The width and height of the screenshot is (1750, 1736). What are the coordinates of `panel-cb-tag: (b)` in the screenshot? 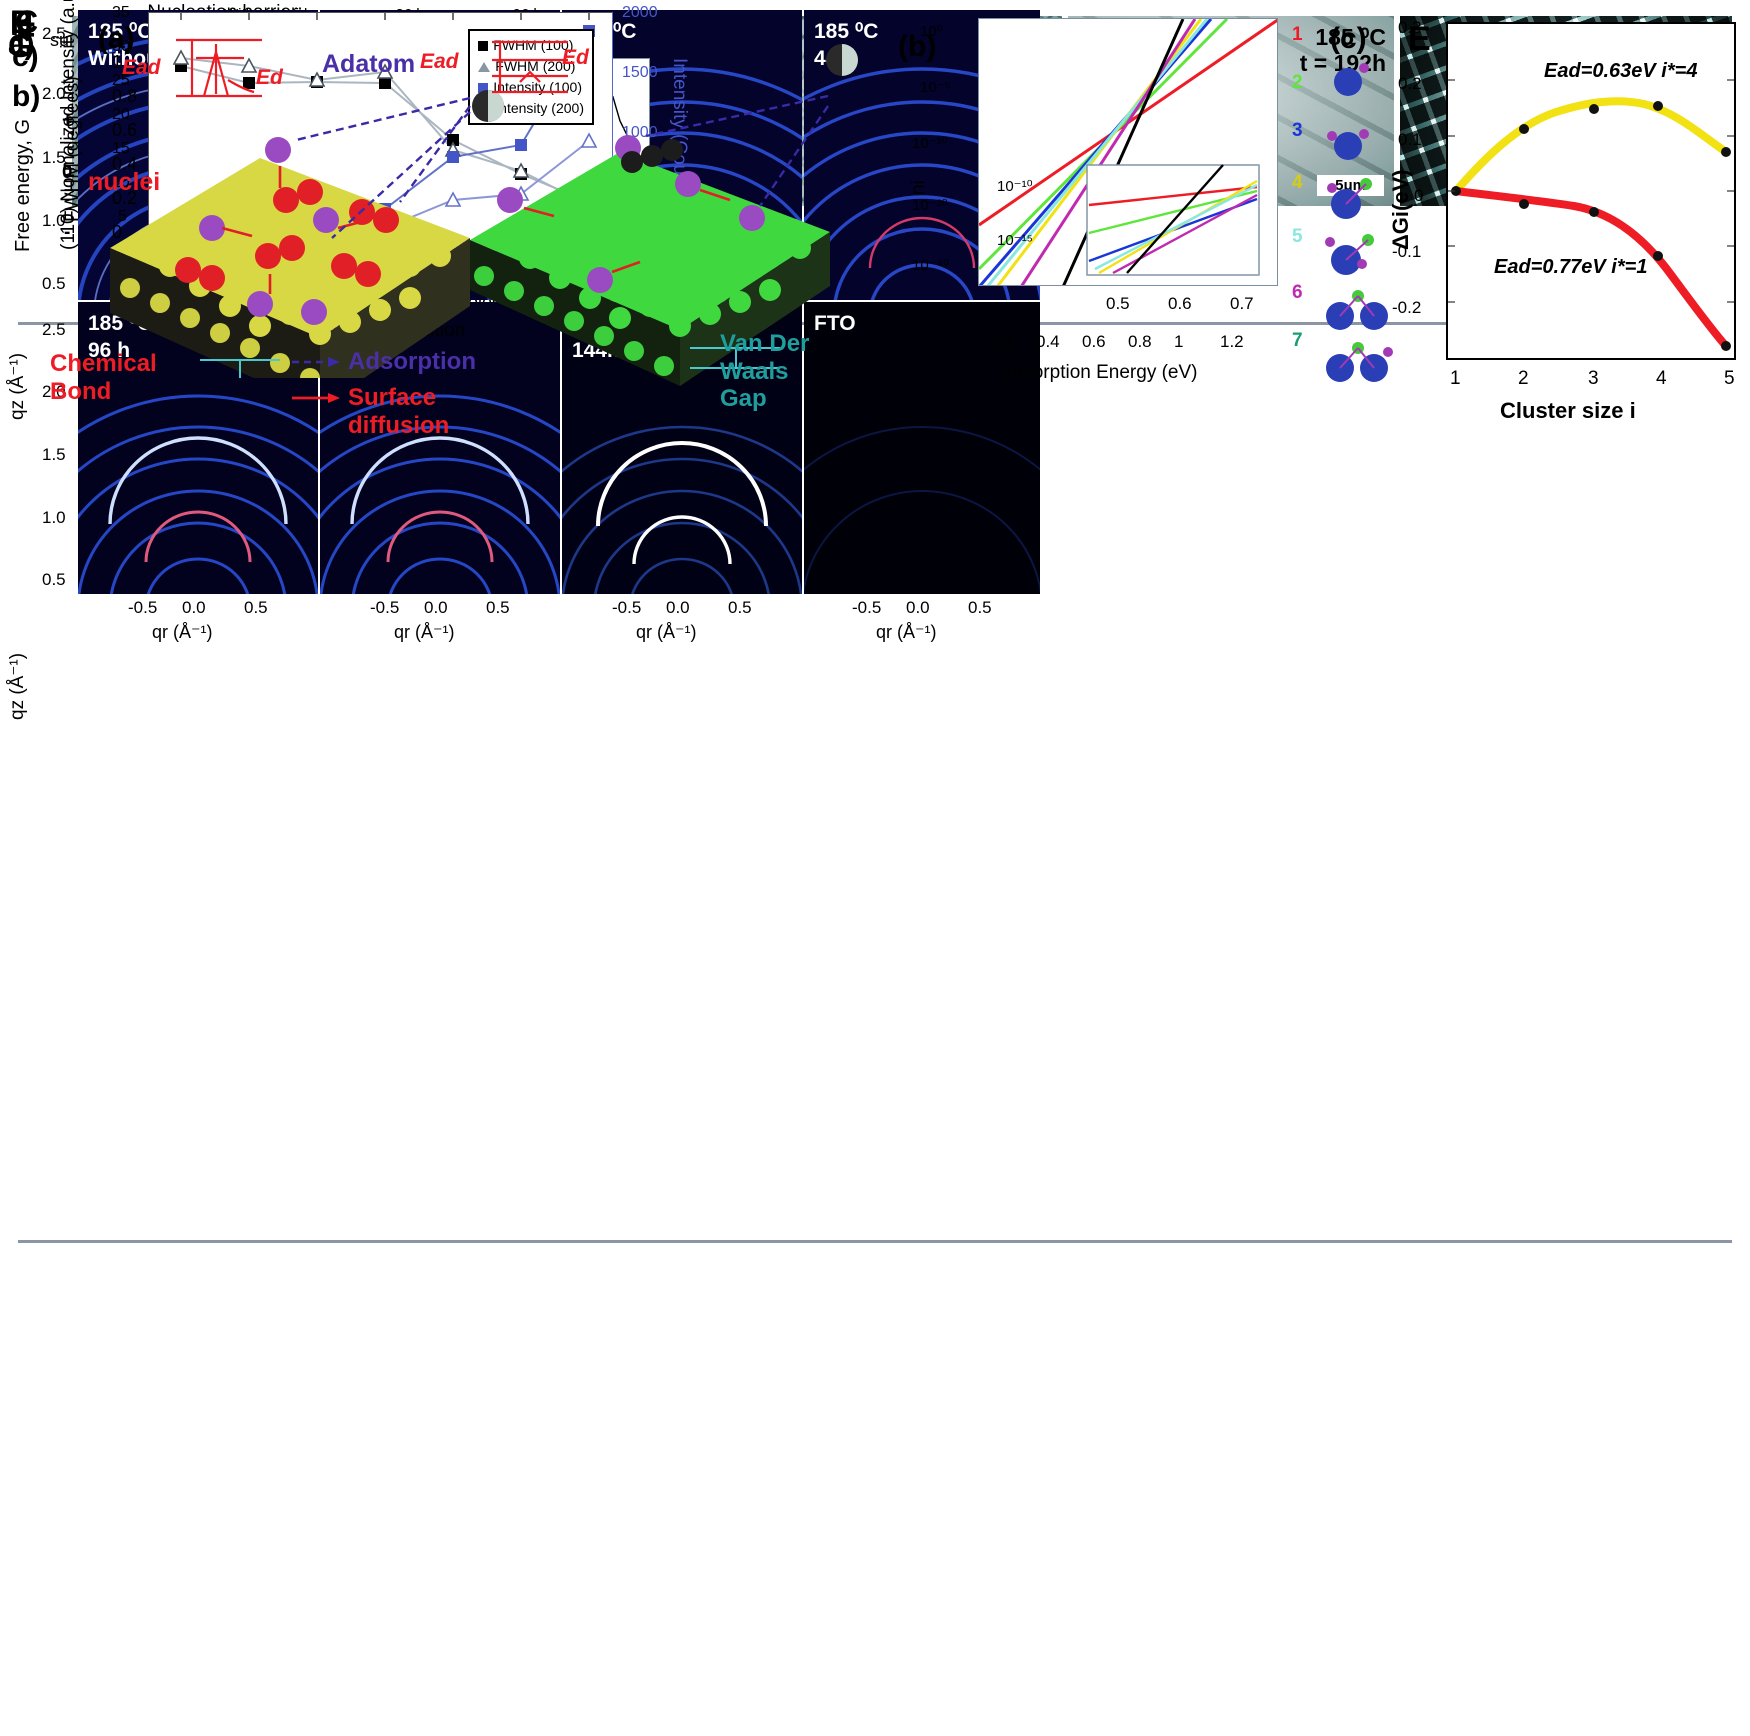 It's located at (917, 46).